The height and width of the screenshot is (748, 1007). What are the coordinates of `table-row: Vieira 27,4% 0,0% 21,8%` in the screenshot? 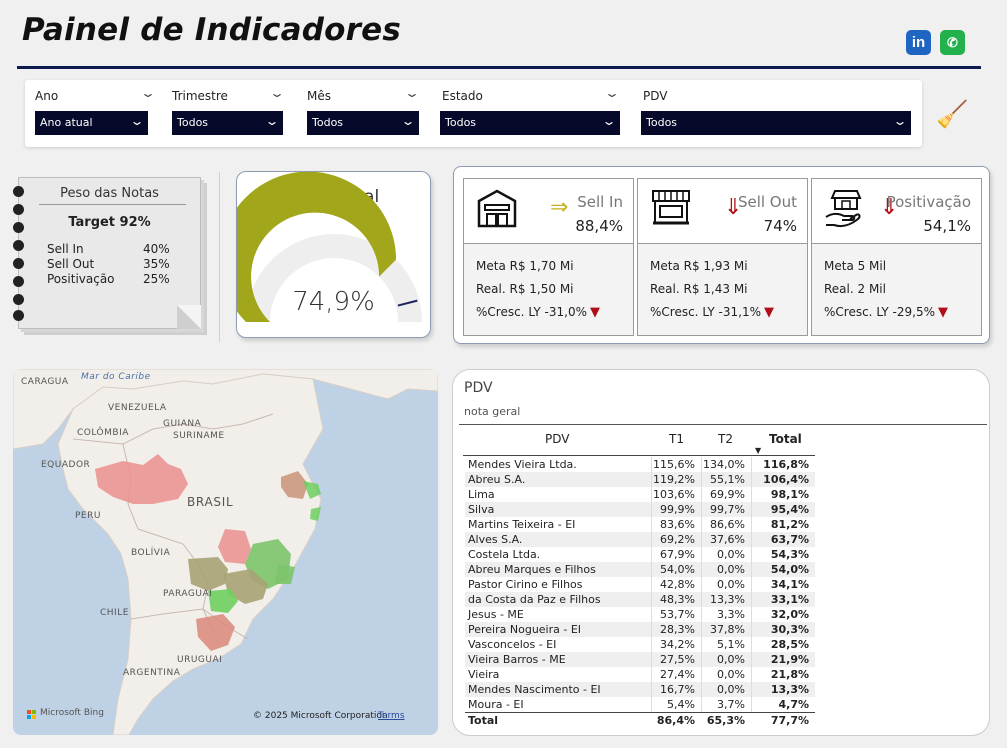 It's located at (640, 674).